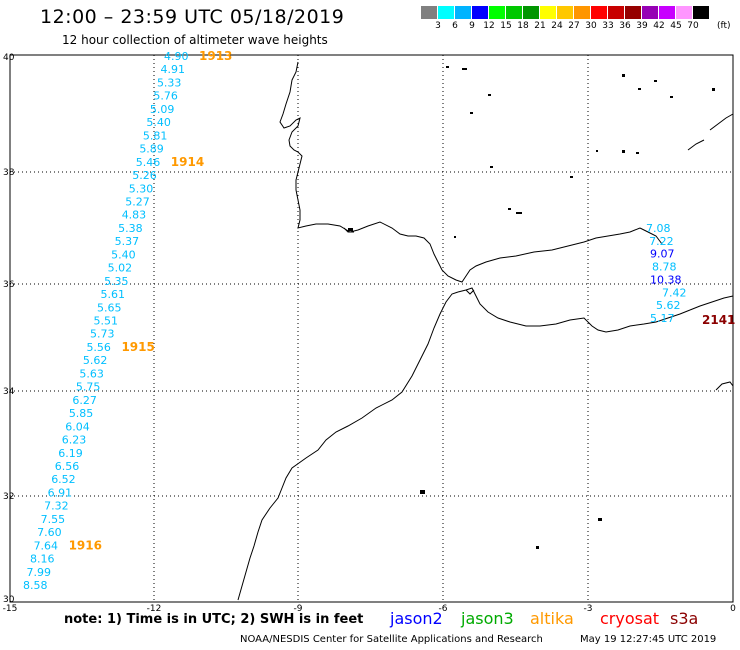  What do you see at coordinates (192, 17) in the screenshot?
I see `map-title: 12:00 – 23:59 UTC 05/18/2019` at bounding box center [192, 17].